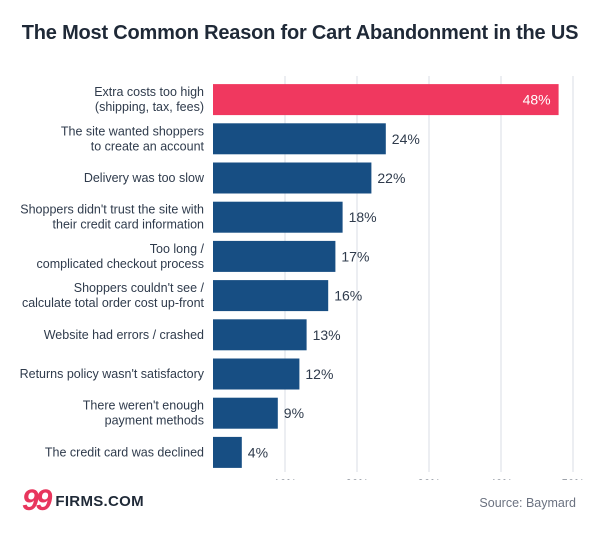 The image size is (600, 542). I want to click on category-label: Website had errors / crashed, so click(124, 335).